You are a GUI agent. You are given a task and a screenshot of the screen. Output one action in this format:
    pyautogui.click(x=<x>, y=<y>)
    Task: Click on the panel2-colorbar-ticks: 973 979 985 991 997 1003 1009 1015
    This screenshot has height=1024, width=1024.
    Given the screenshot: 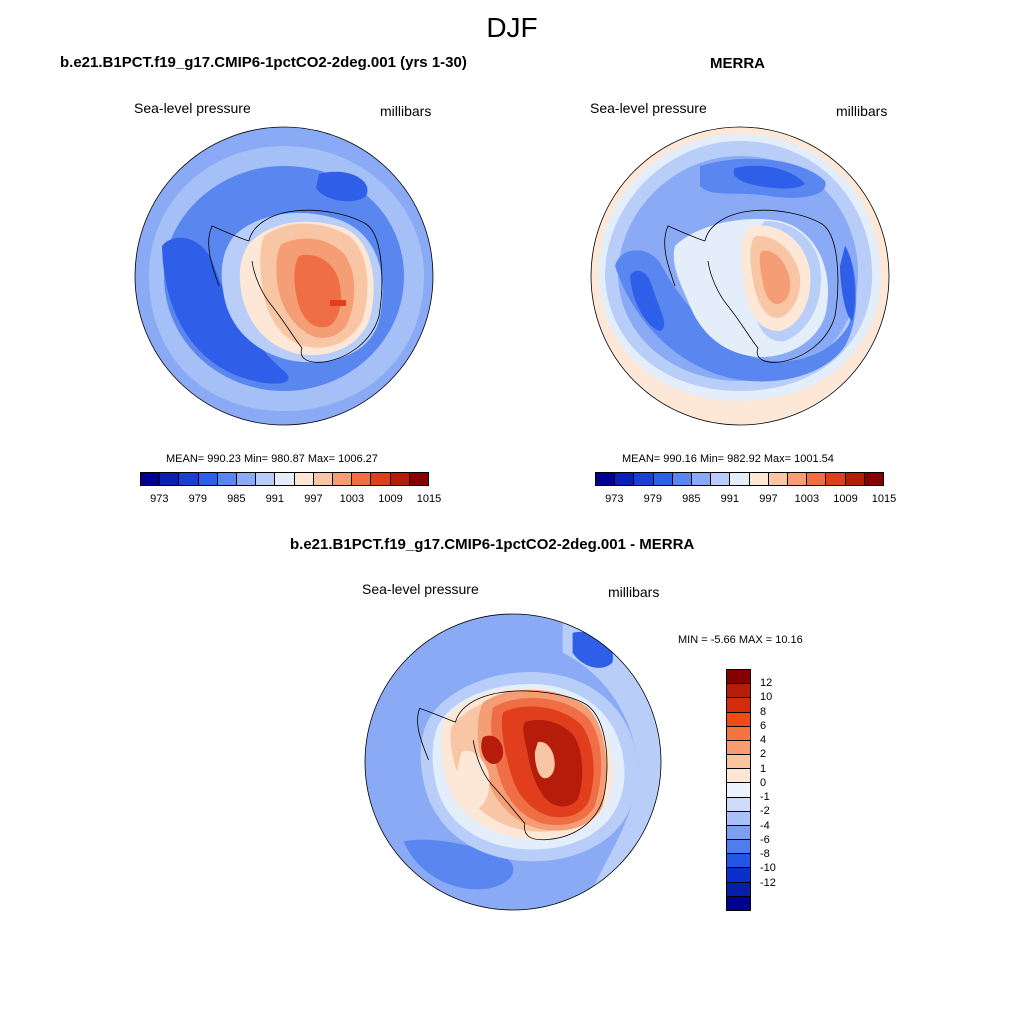 What is the action you would take?
    pyautogui.click(x=745, y=500)
    